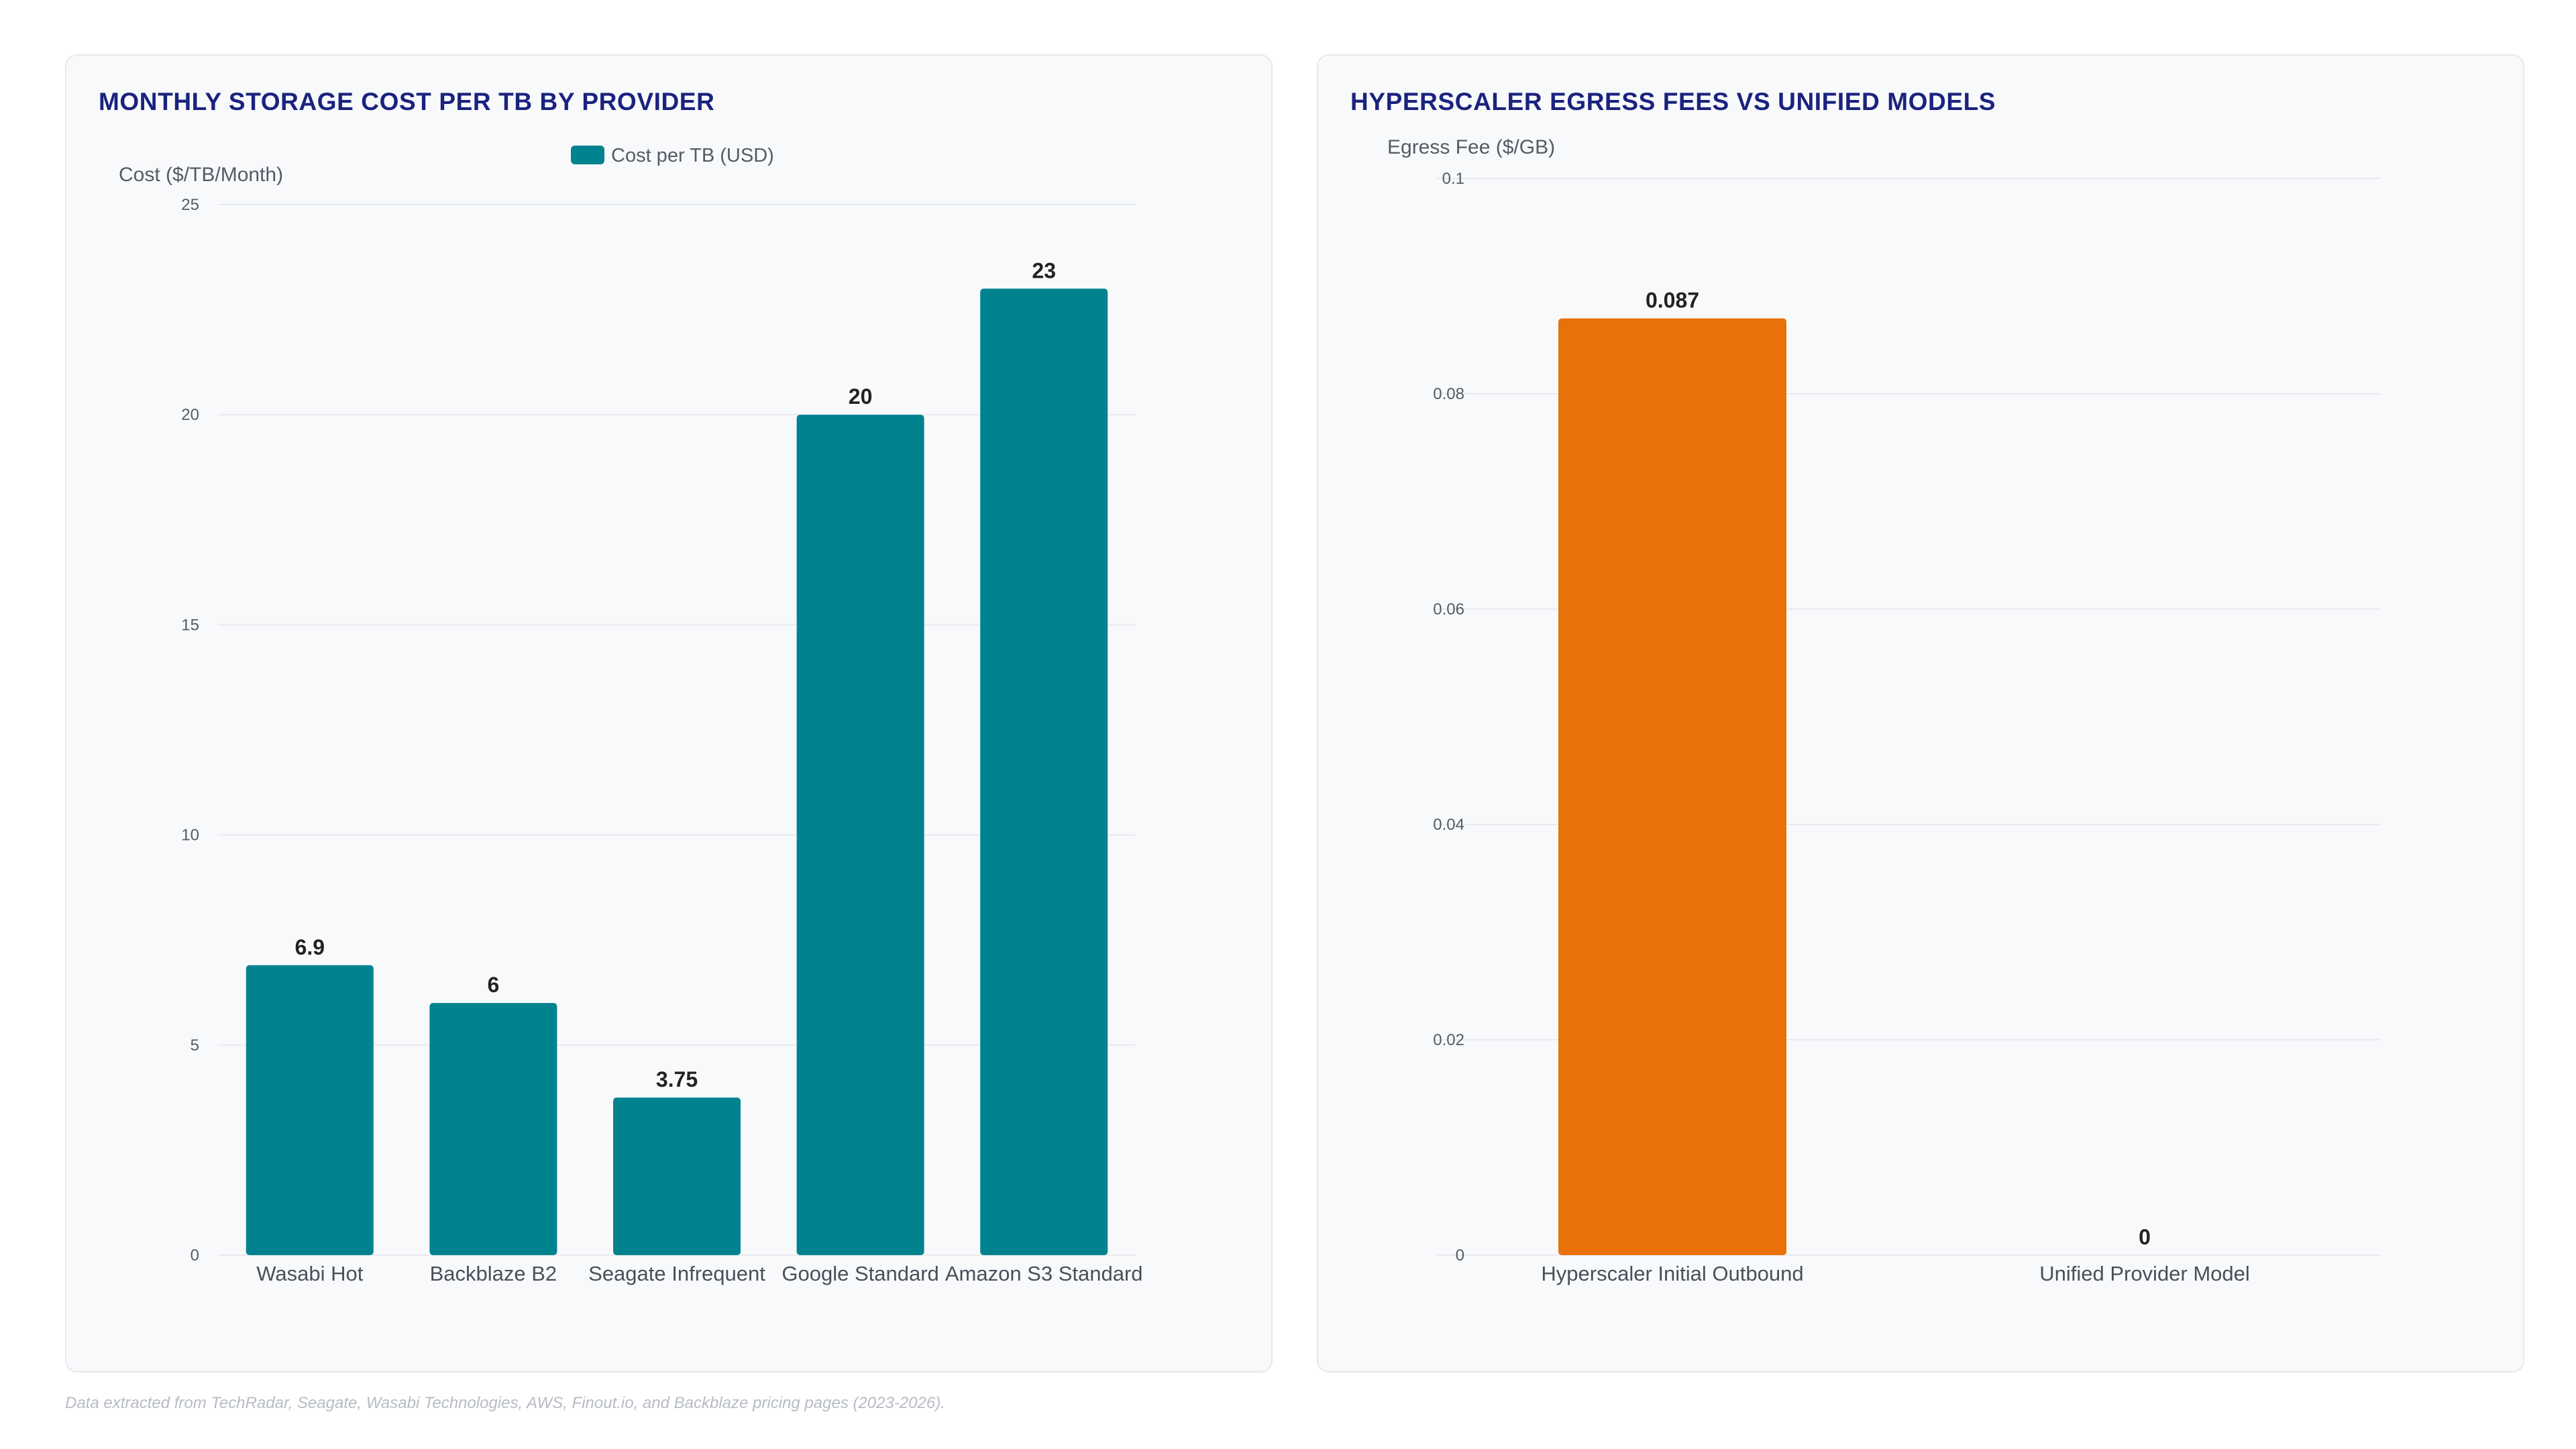 The image size is (2576, 1449). I want to click on legend-swatch, so click(587, 155).